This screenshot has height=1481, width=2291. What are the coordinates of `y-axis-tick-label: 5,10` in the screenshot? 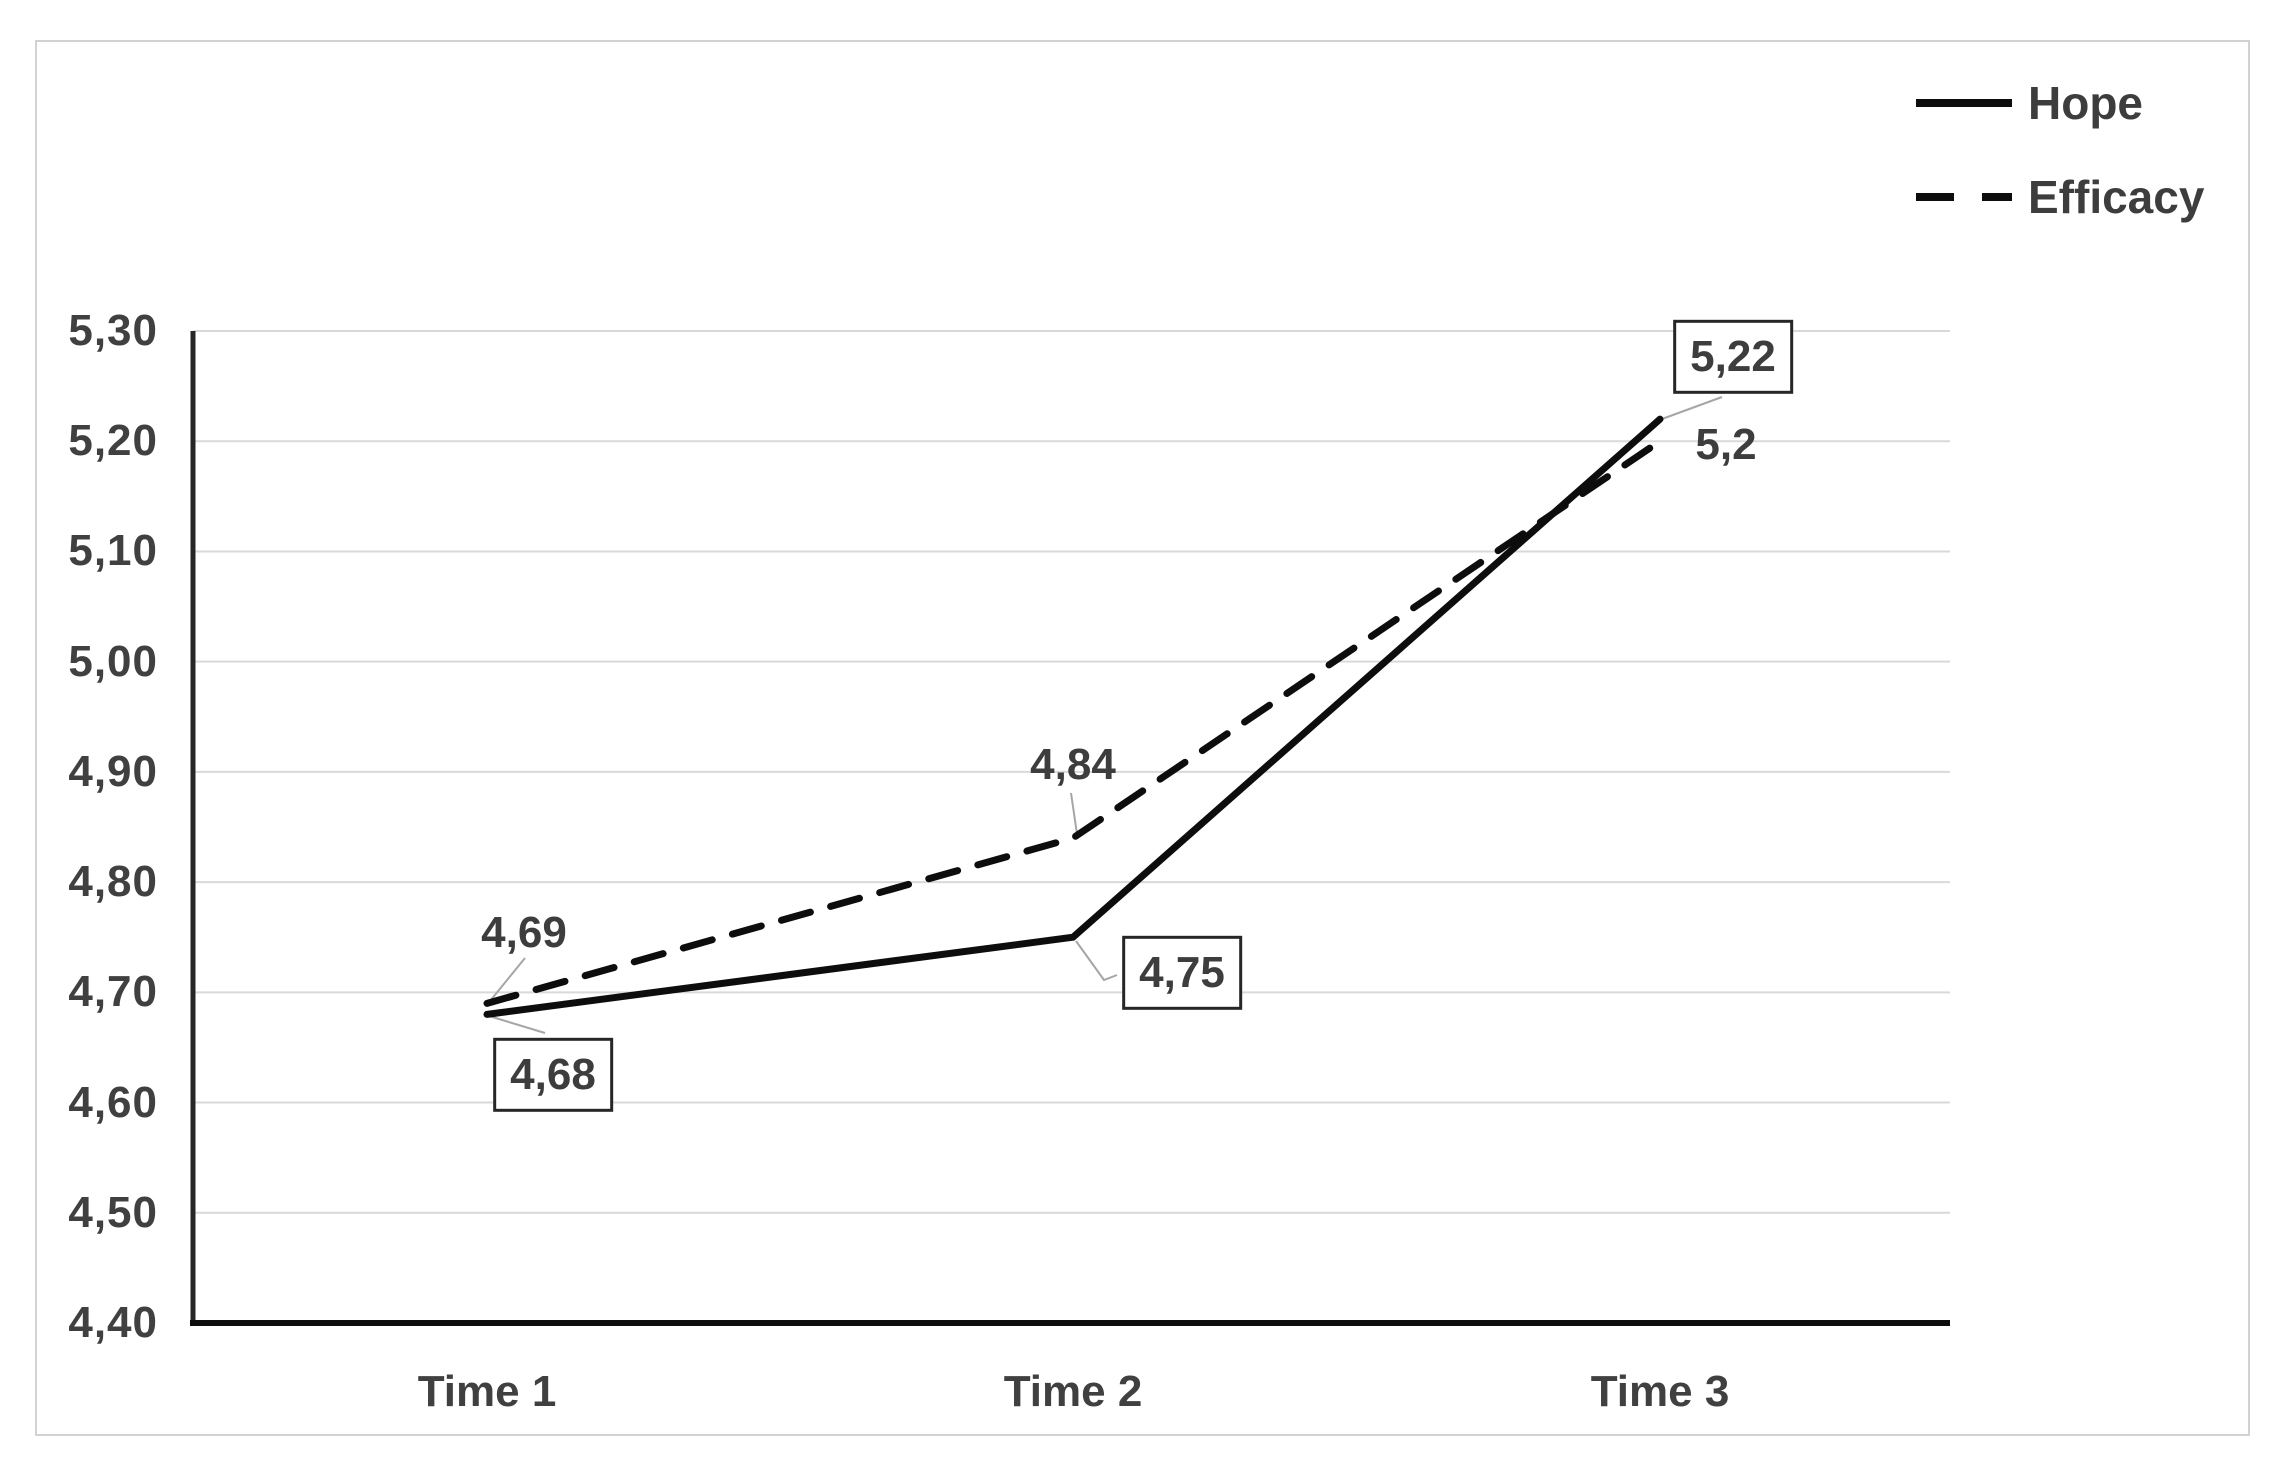 It's located at (113, 551).